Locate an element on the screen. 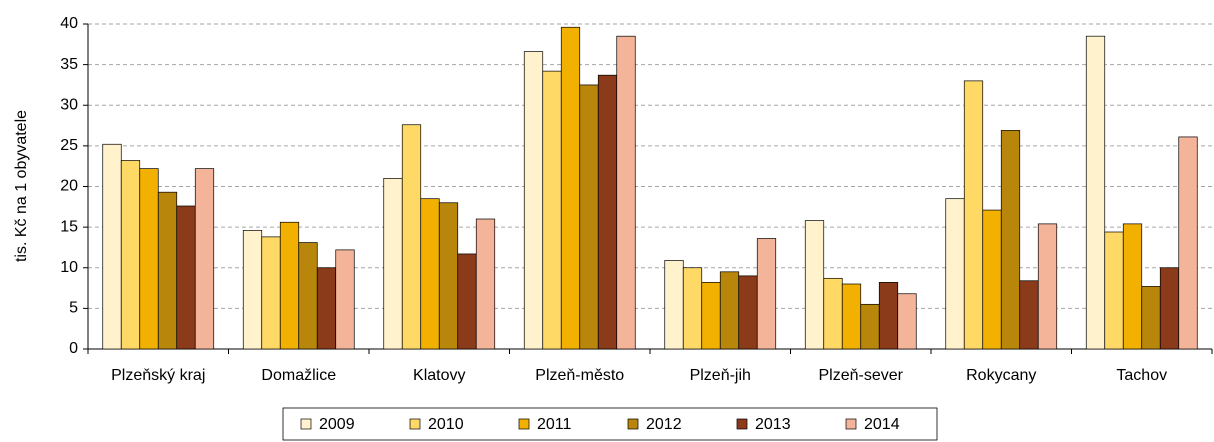  y-tick-label: 0 is located at coordinates (73, 348).